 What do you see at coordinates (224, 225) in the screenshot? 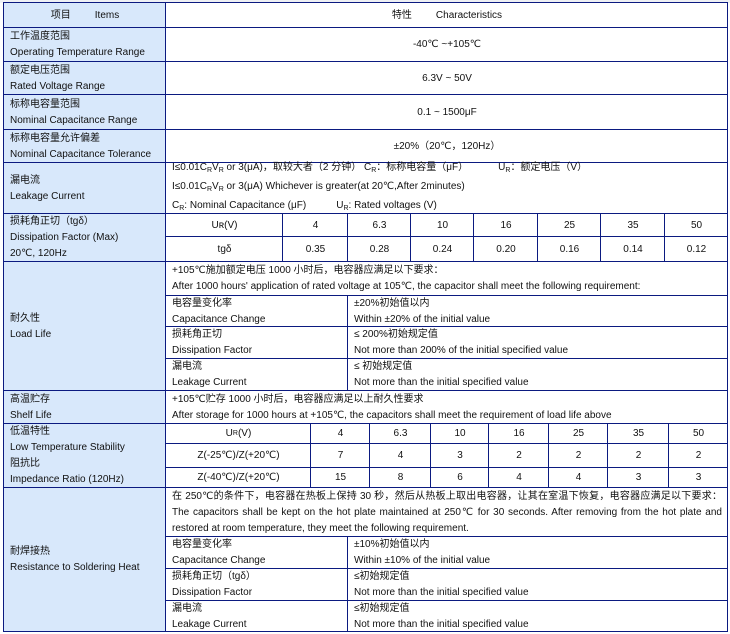
I see `df-ur-label: Uʀ(V)` at bounding box center [224, 225].